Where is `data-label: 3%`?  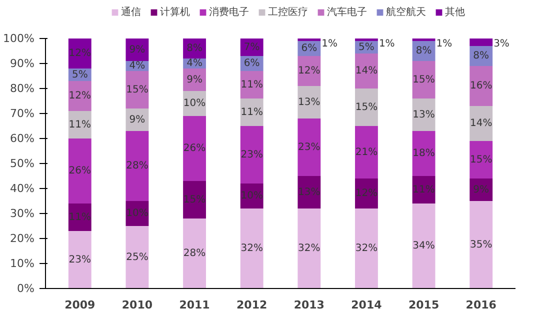
data-label: 3% is located at coordinates (502, 44).